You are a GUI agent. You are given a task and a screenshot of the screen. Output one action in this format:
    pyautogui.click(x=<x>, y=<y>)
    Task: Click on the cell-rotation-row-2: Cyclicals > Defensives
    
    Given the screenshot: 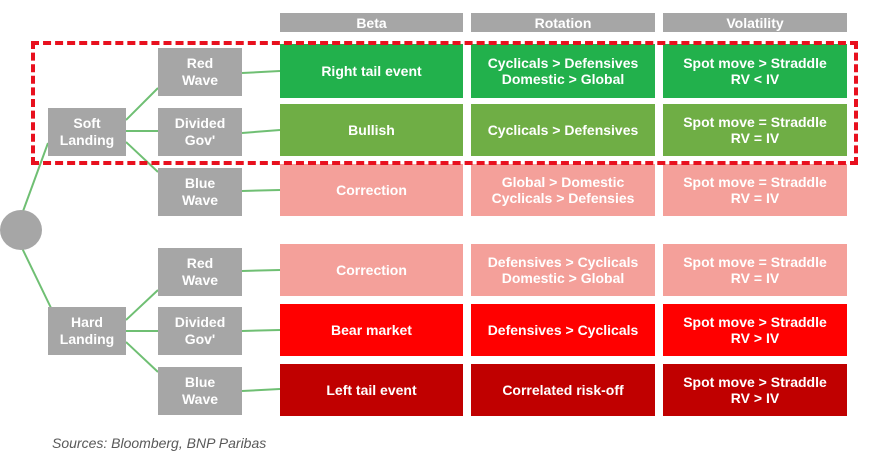 What is the action you would take?
    pyautogui.click(x=563, y=130)
    